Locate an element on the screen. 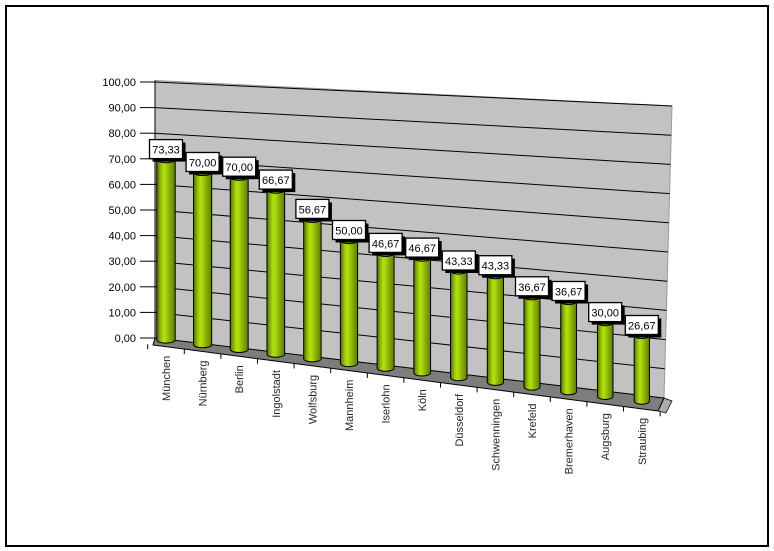 The height and width of the screenshot is (551, 774). value-label: 26,67 is located at coordinates (642, 326).